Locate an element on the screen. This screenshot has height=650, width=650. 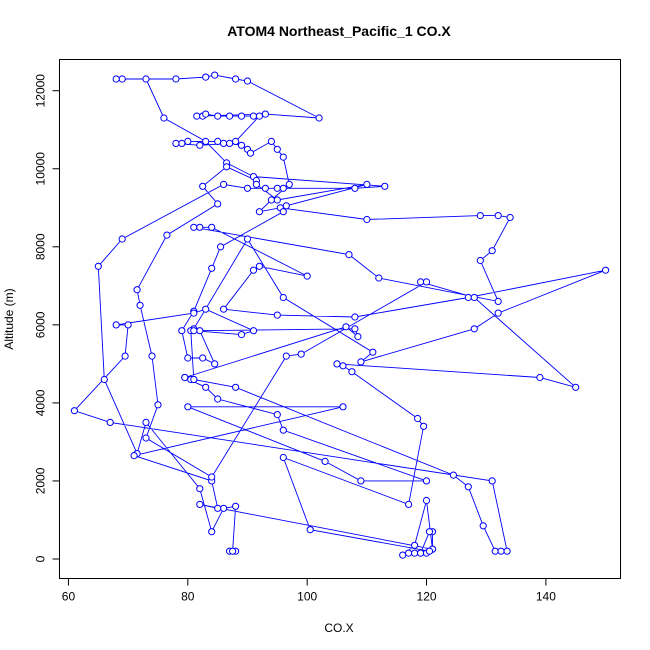
x-tick-label: 100 is located at coordinates (307, 597).